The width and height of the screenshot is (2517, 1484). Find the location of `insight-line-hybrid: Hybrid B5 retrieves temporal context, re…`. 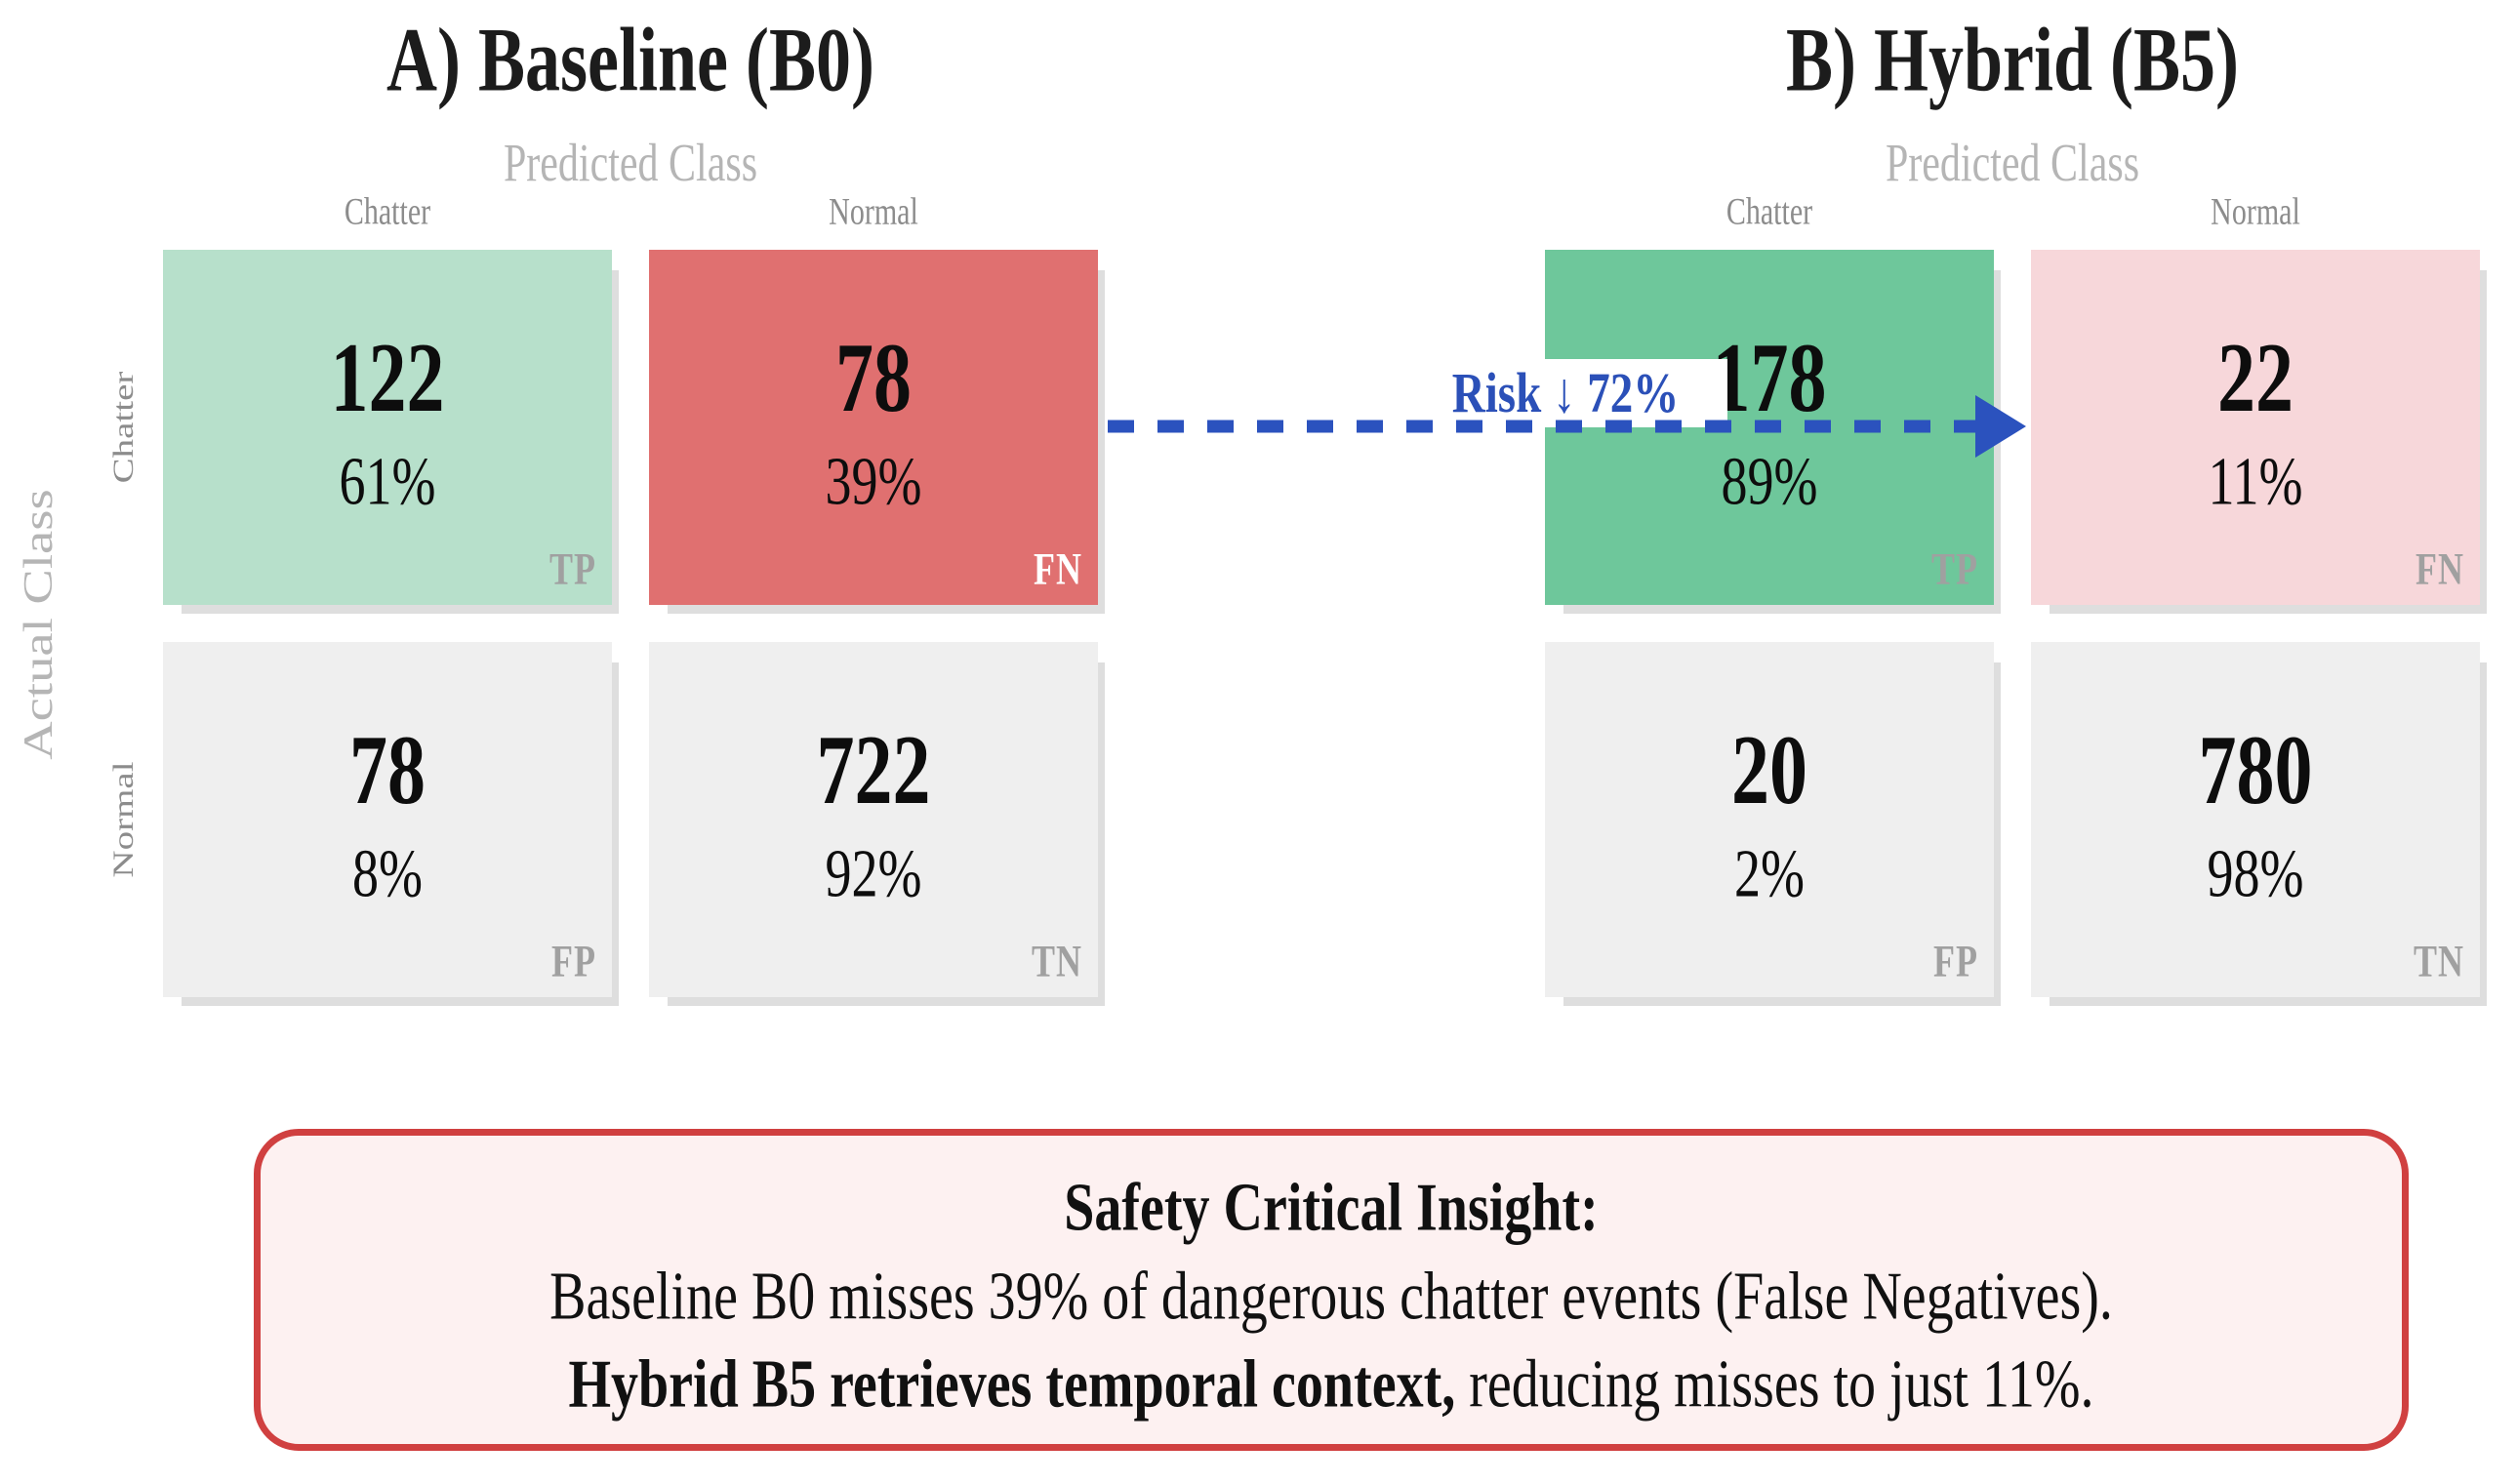

insight-line-hybrid: Hybrid B5 retrieves temporal context, re… is located at coordinates (1330, 1384).